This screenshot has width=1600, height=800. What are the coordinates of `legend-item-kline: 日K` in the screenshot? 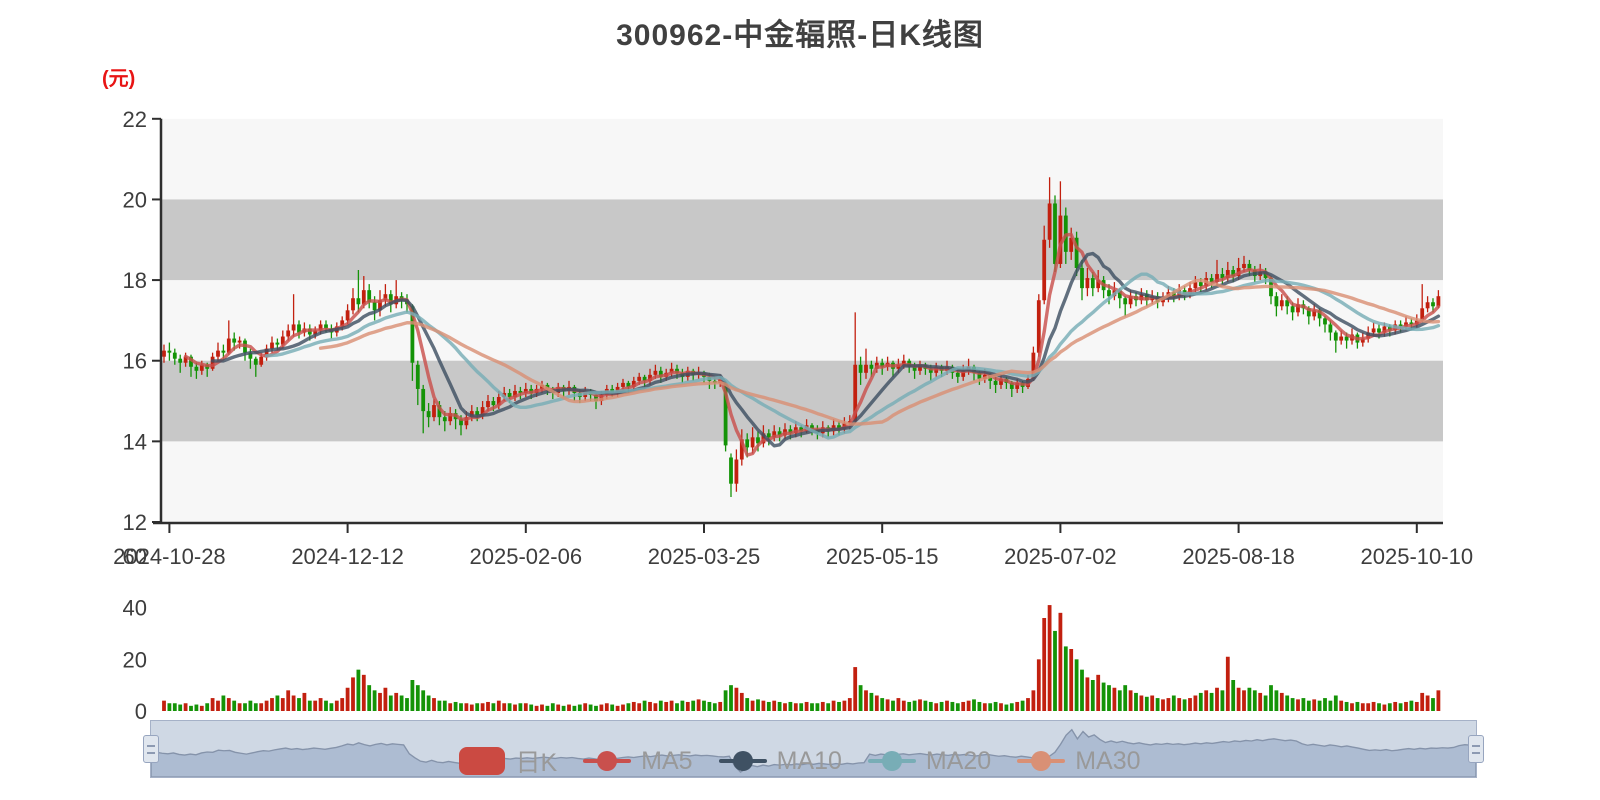 It's located at (508, 761).